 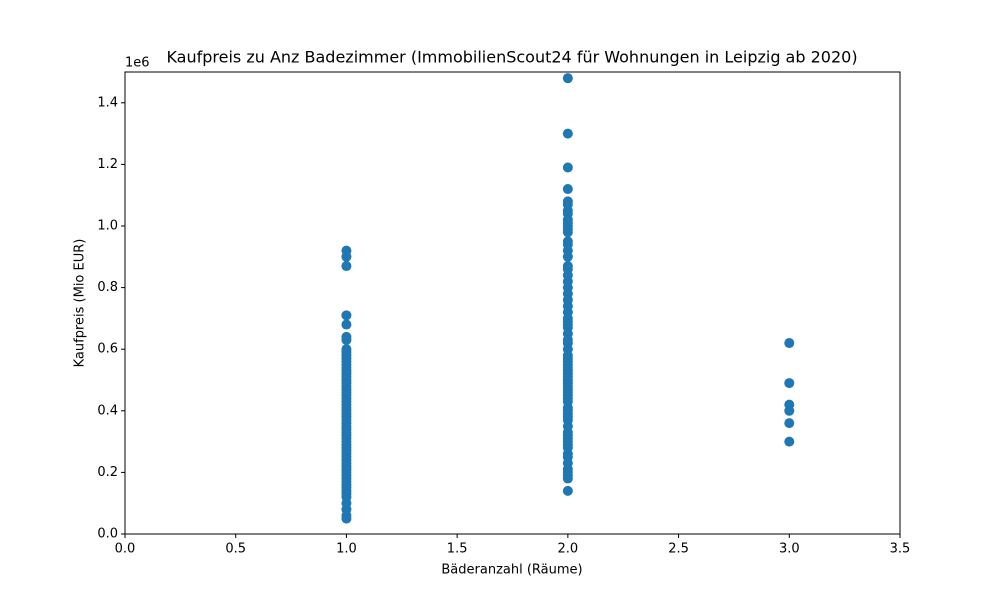 I want to click on x-tick-label: 2.0, so click(x=568, y=549).